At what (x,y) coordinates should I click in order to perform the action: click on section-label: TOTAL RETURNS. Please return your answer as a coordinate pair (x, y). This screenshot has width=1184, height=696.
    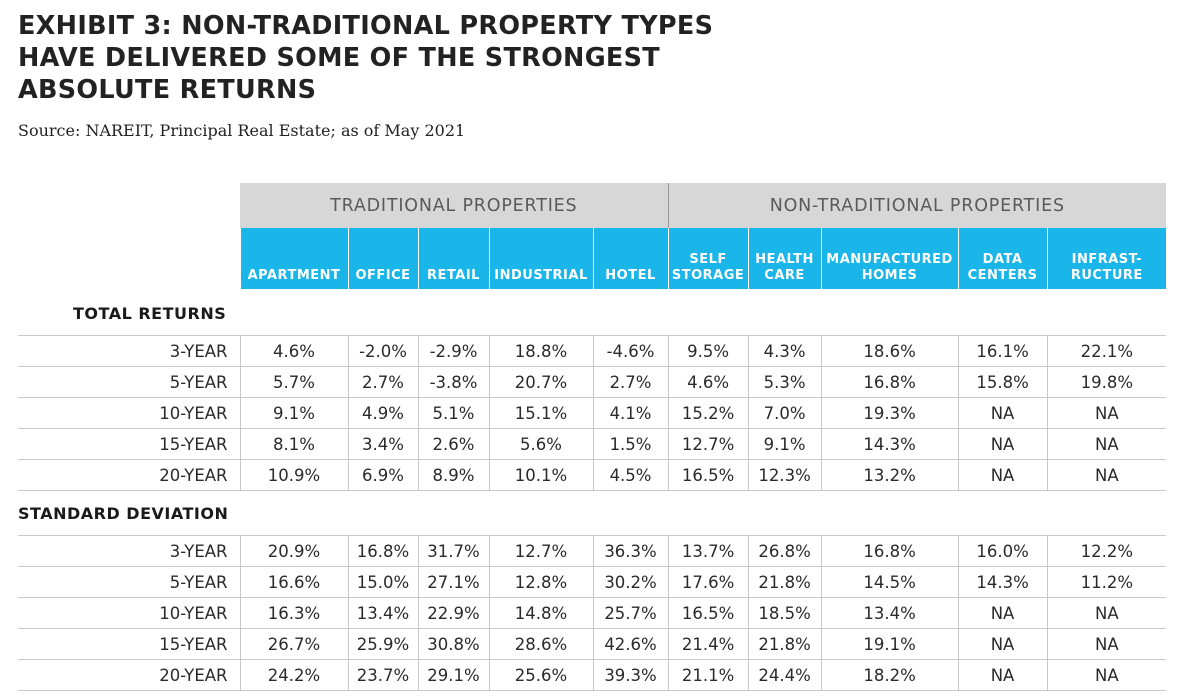
    Looking at the image, I should click on (150, 313).